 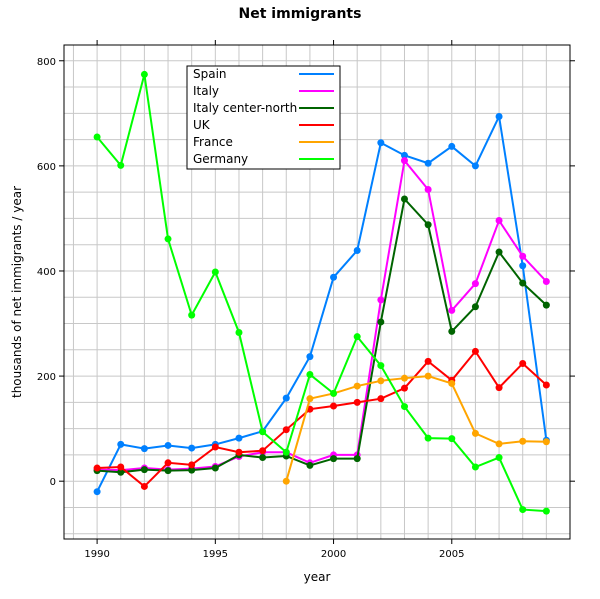 What do you see at coordinates (46, 167) in the screenshot?
I see `y-tick-label: 600` at bounding box center [46, 167].